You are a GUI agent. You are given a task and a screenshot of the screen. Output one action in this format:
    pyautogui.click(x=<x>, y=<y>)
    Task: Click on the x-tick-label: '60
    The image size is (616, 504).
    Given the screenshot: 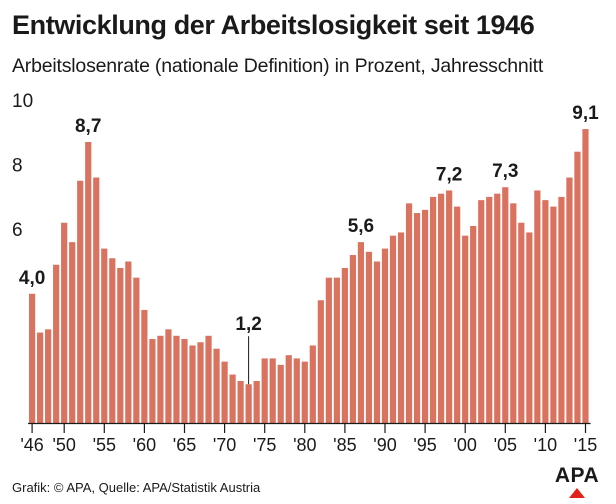 What is the action you would take?
    pyautogui.click(x=144, y=445)
    